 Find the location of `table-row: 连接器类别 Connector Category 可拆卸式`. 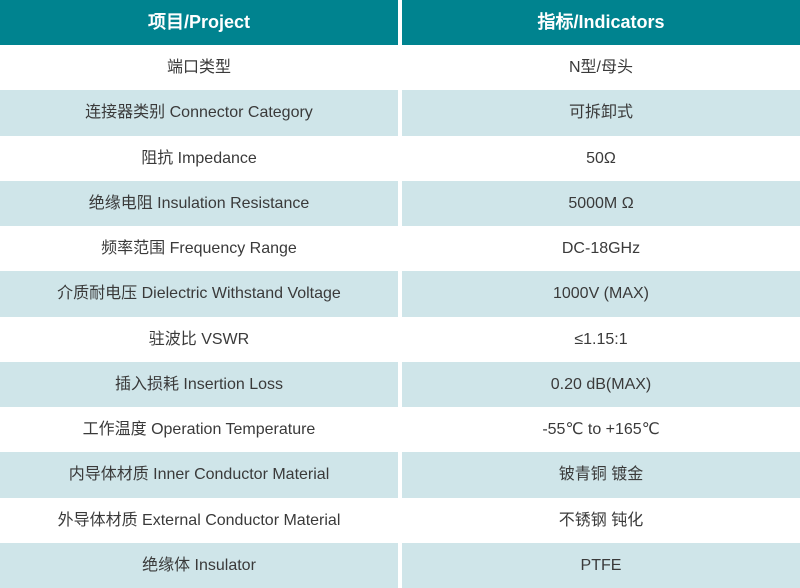

table-row: 连接器类别 Connector Category 可拆卸式 is located at coordinates (400, 113).